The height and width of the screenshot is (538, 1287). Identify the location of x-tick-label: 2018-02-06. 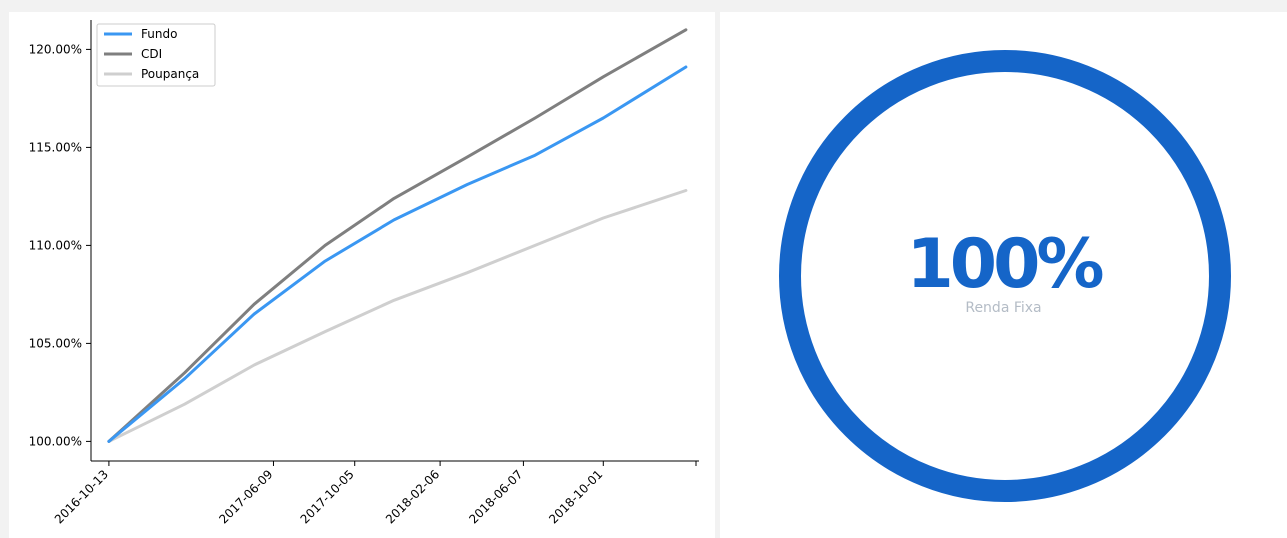
(412, 496).